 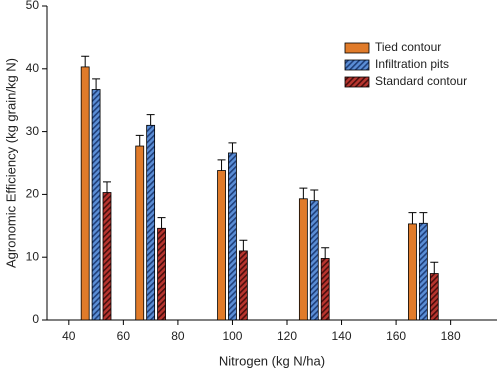 I want to click on y-tick-label: 0, so click(x=35, y=319).